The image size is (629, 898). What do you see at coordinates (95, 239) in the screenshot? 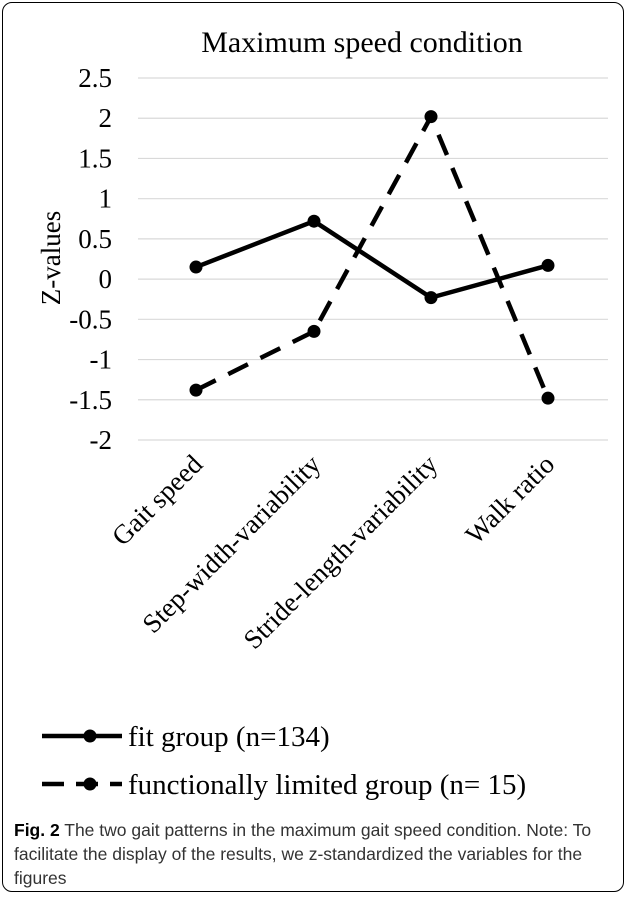
I see `y-tick-label: 0.5` at bounding box center [95, 239].